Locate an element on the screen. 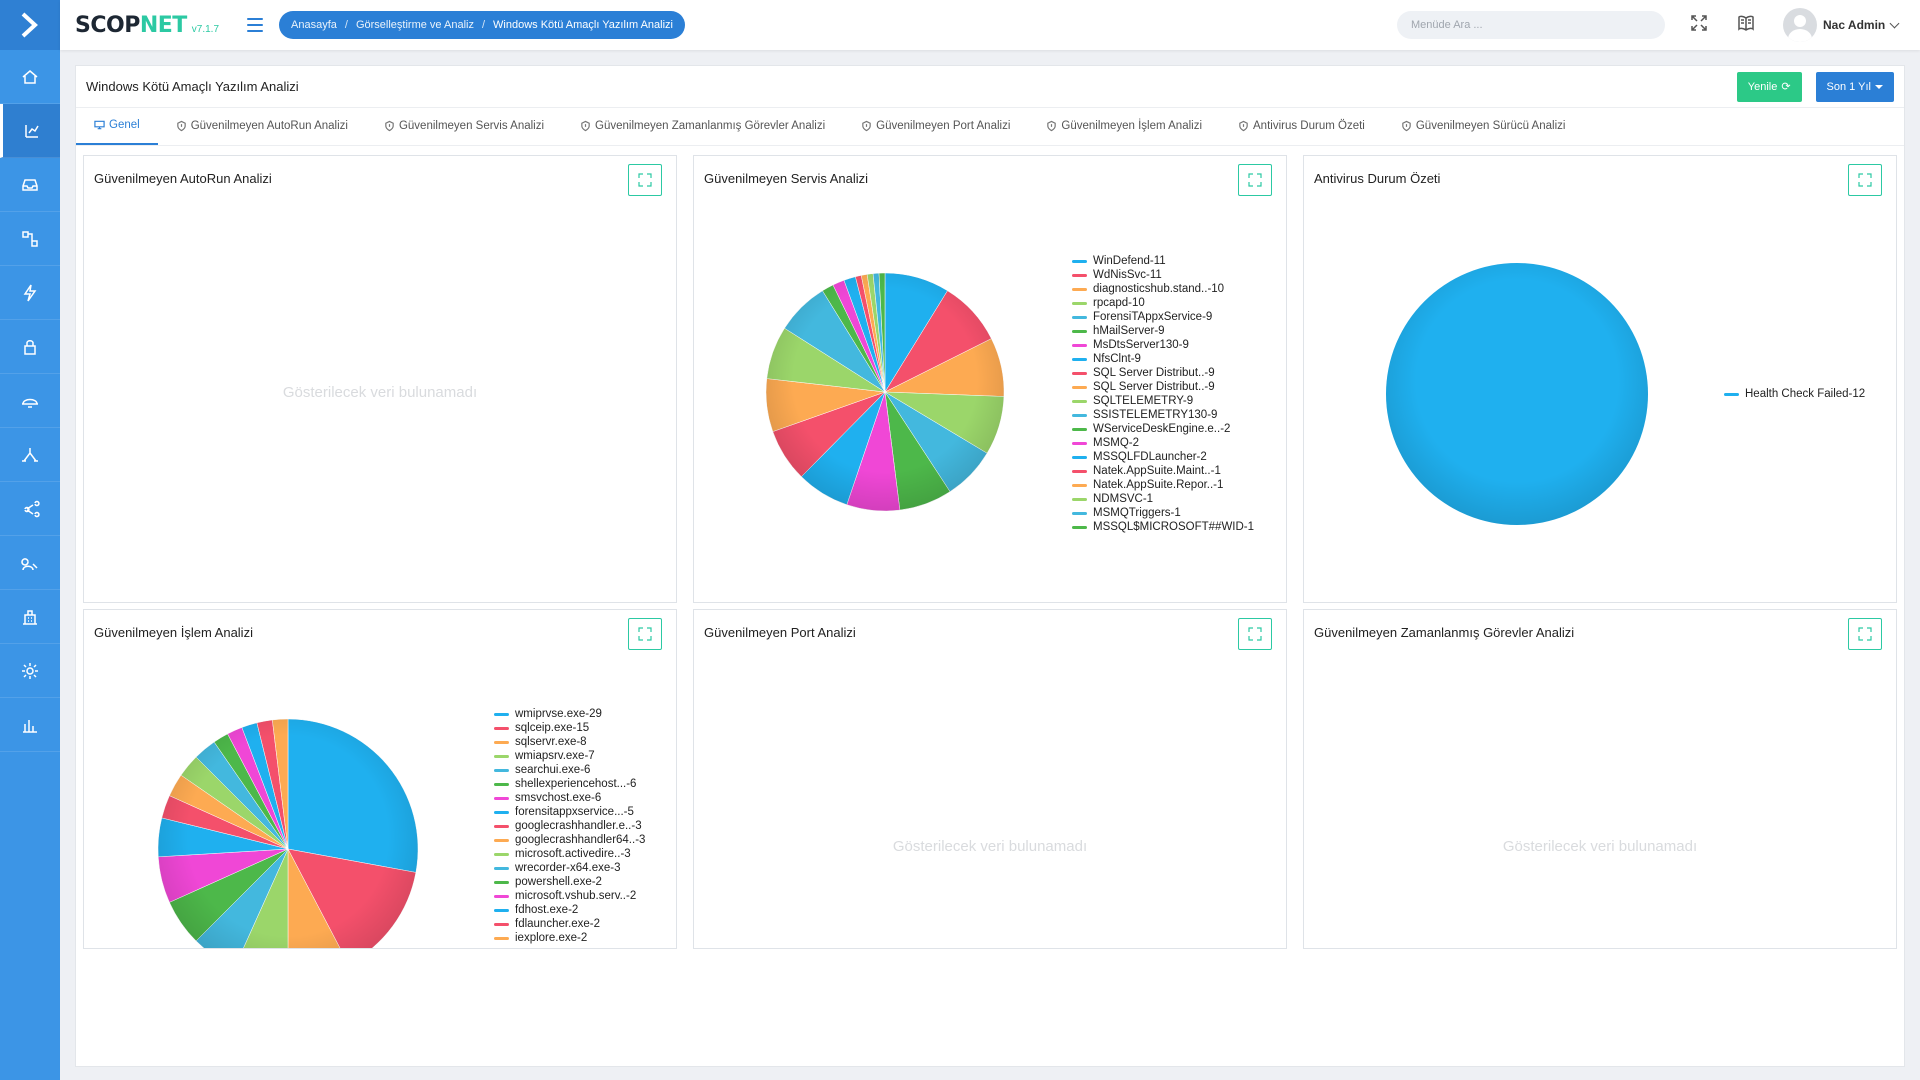  analysis-icon is located at coordinates (31, 131).